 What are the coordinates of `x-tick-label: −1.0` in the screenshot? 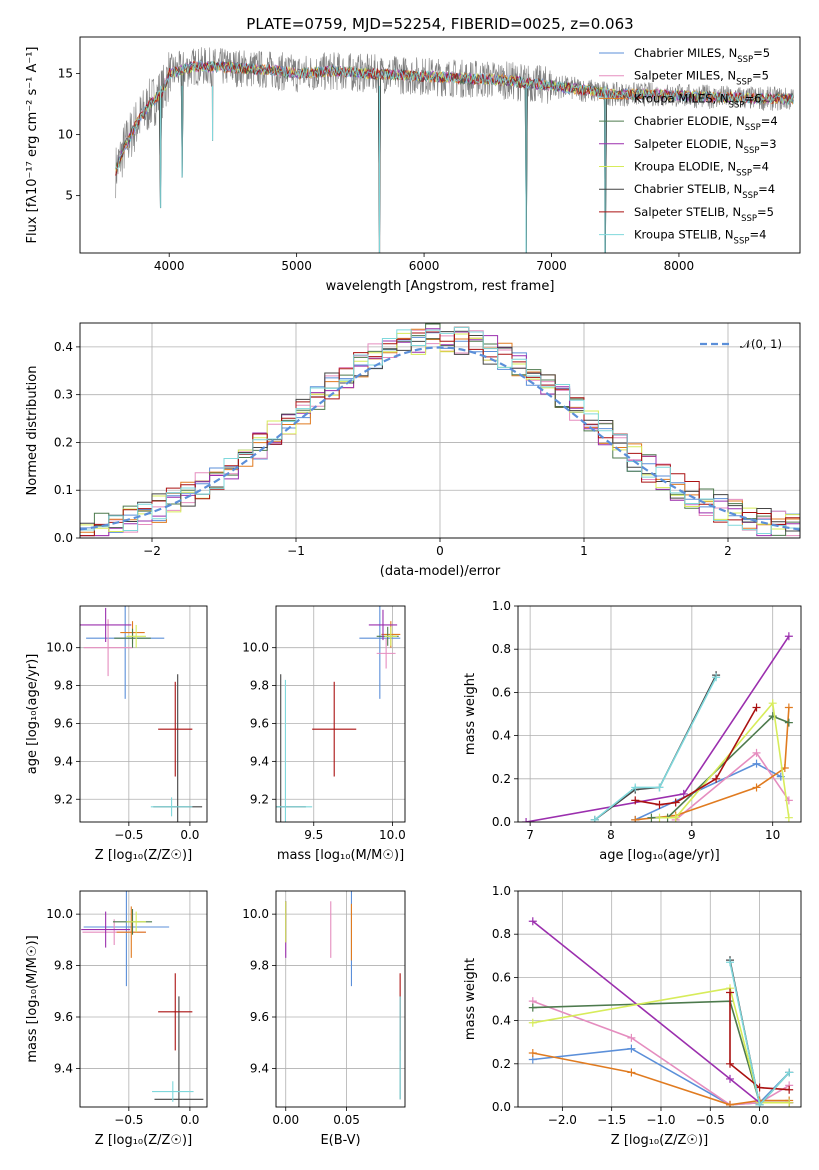 It's located at (660, 1120).